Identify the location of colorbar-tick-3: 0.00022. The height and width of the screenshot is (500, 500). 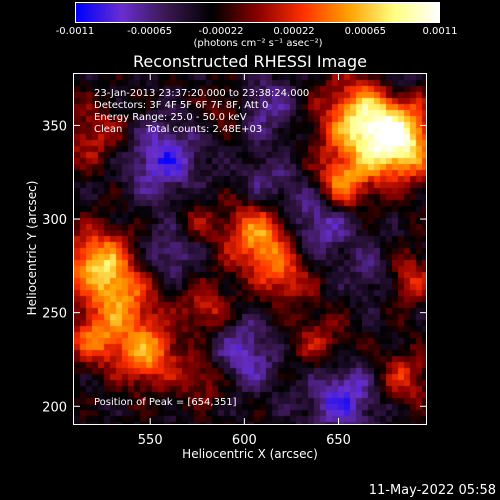
(294, 31).